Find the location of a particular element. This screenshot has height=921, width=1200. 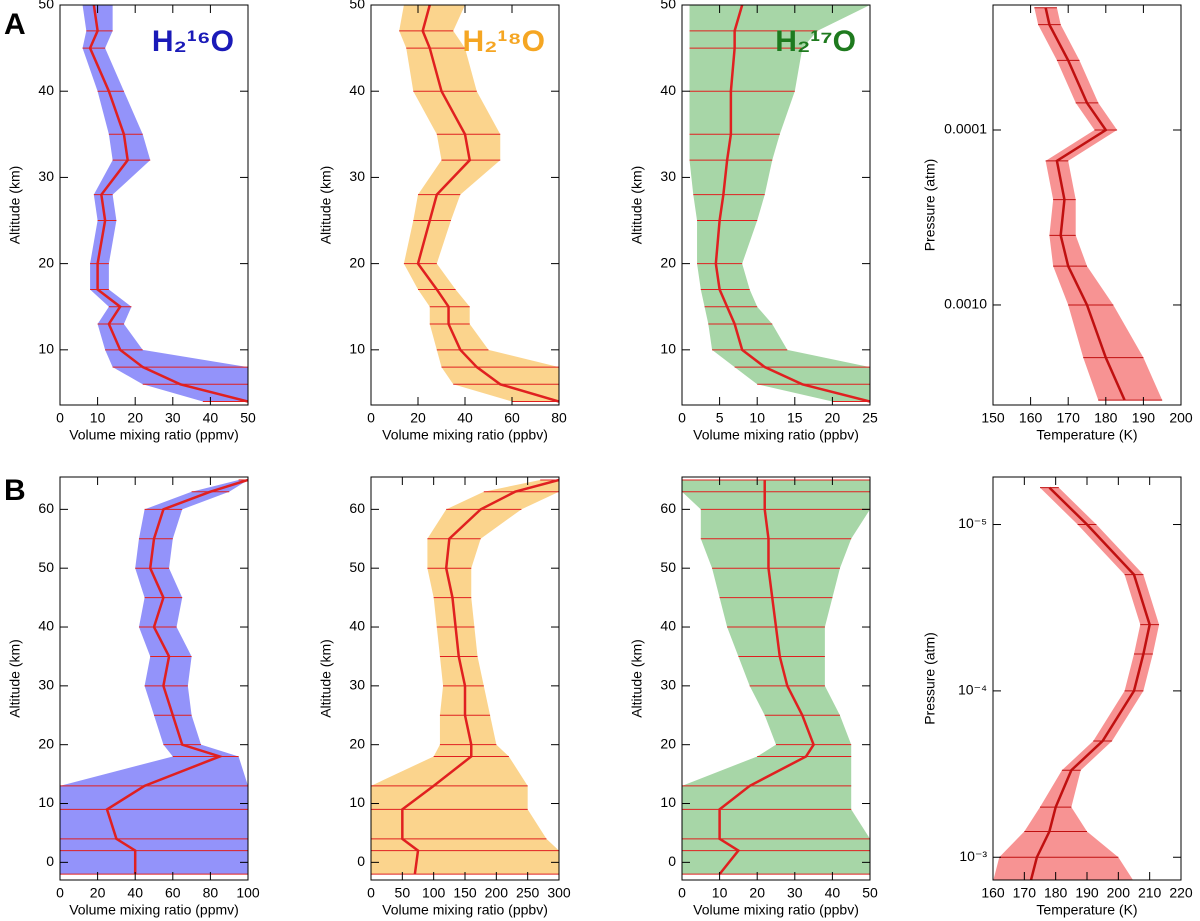

x-tick-label: 220 is located at coordinates (1181, 893).